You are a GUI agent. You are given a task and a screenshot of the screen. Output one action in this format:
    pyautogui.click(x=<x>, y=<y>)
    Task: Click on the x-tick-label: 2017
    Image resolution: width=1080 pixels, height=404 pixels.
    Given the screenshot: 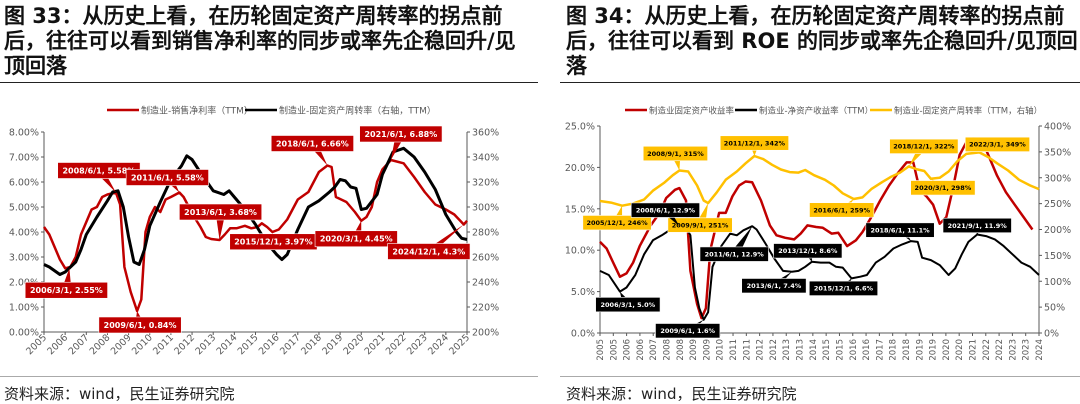 What is the action you would take?
    pyautogui.click(x=880, y=350)
    